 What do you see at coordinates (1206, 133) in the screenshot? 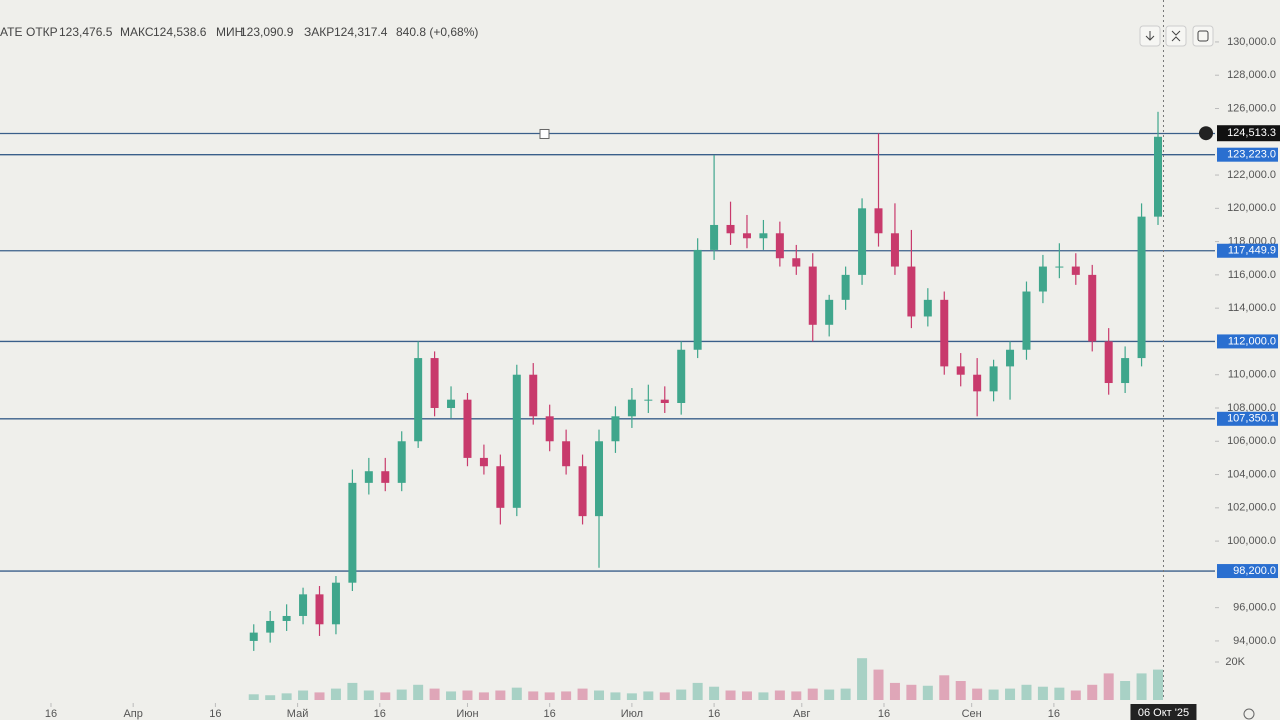
I see `crosshair-add-button` at bounding box center [1206, 133].